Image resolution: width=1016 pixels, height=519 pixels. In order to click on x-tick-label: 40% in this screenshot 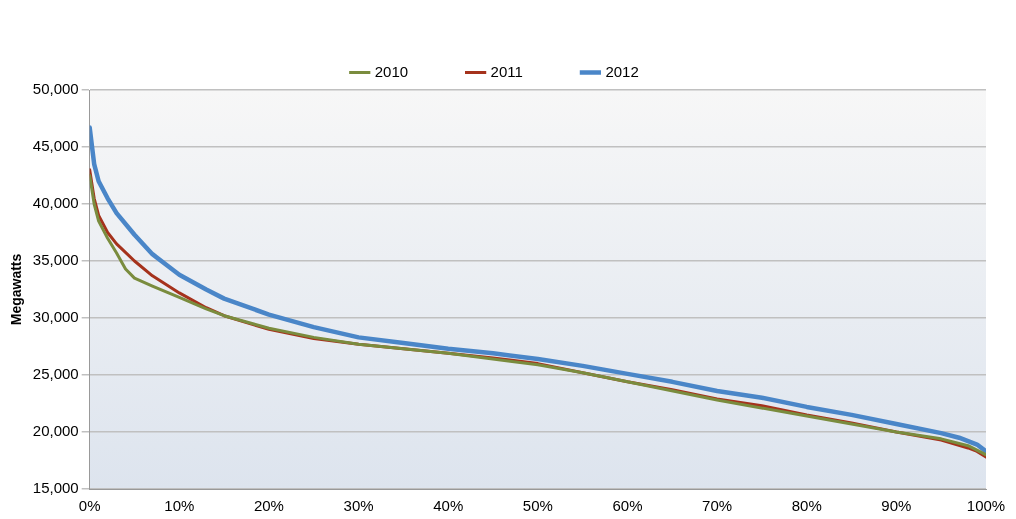, I will do `click(448, 506)`.